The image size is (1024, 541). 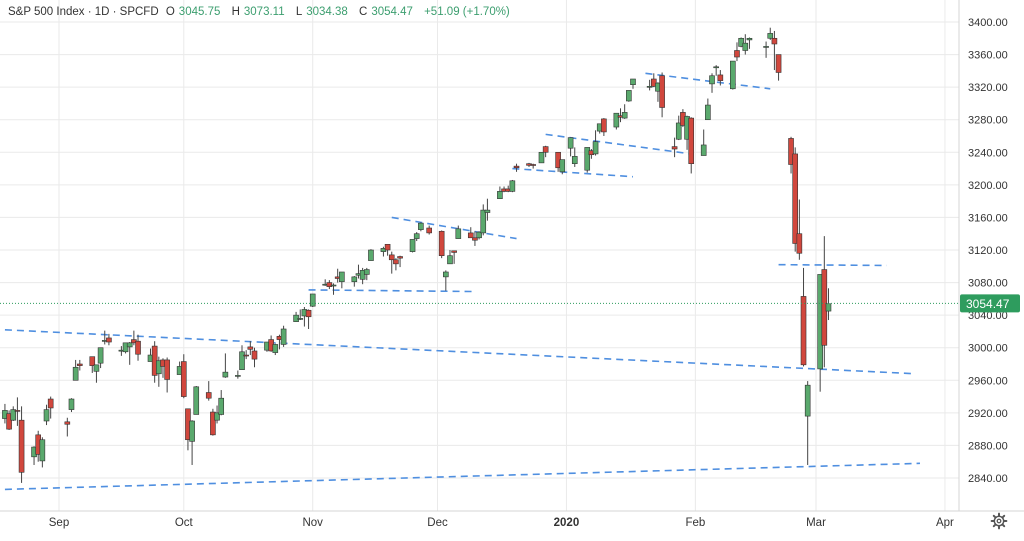 I want to click on time-axis: Sep Oct Nov Dec 2020 Feb Mar Apr, so click(x=501, y=523).